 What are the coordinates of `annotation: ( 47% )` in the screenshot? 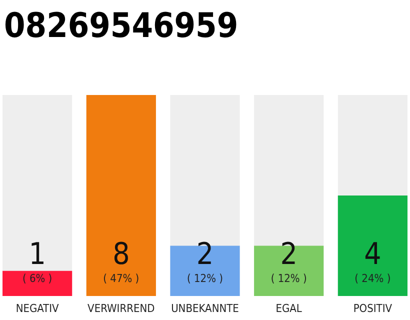 It's located at (121, 278).